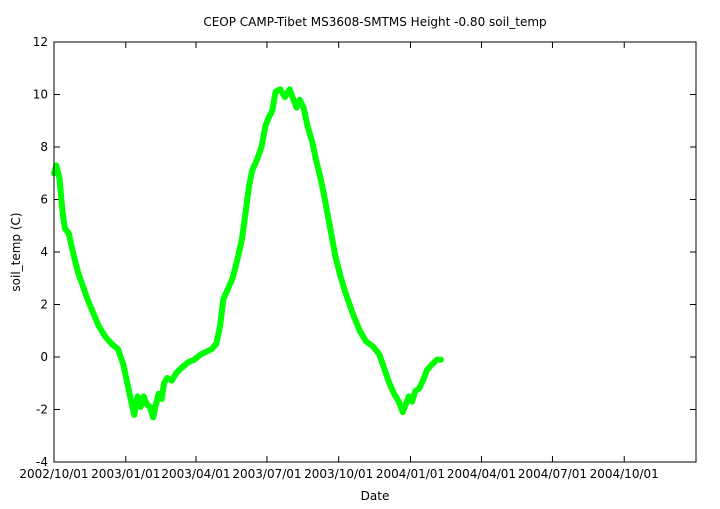 The image size is (720, 509). Describe the element at coordinates (552, 474) in the screenshot. I see `x-tick-label: 2004/07/01` at that location.